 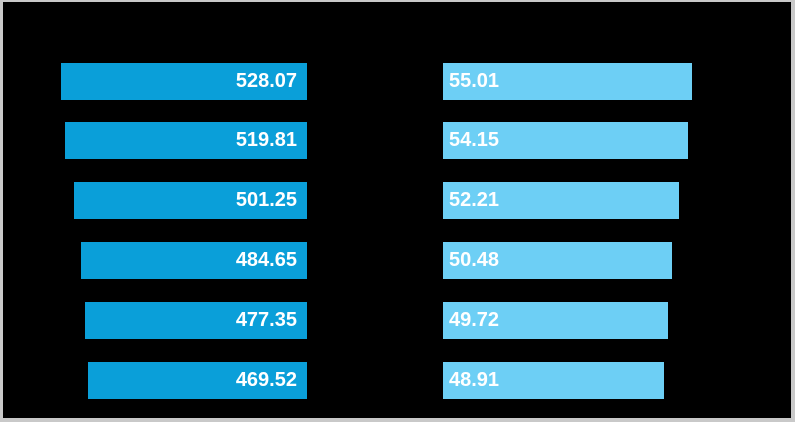 I want to click on bar-value-label: 48.91, so click(x=474, y=380).